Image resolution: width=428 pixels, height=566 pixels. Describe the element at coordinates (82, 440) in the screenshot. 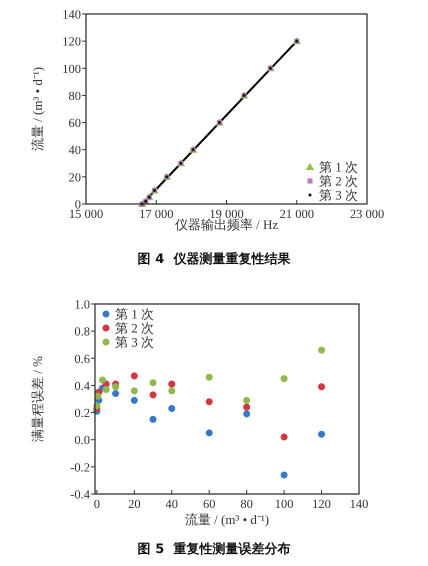

I see `y-tick-label: 0.0` at that location.